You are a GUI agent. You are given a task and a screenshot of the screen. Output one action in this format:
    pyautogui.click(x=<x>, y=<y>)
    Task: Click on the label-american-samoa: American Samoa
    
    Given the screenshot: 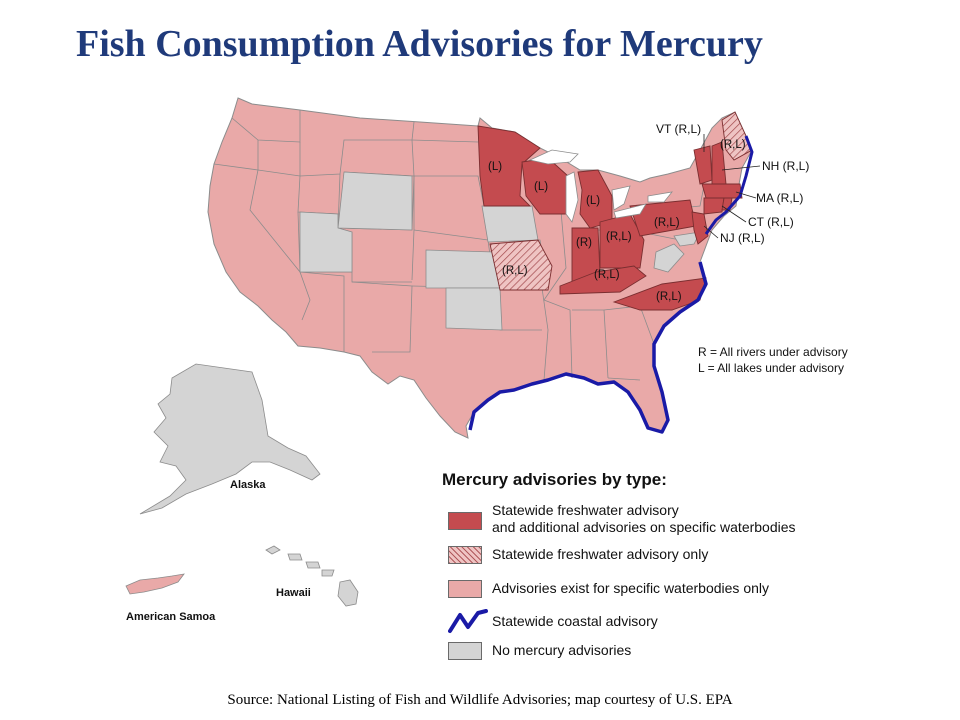 What is the action you would take?
    pyautogui.click(x=171, y=617)
    